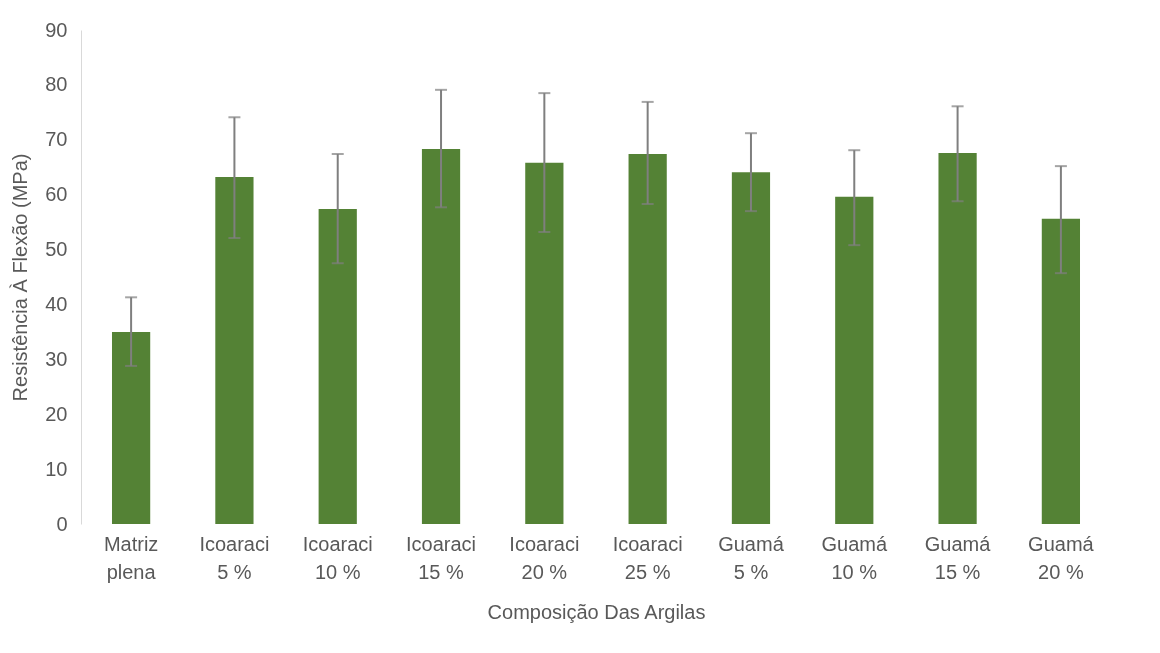 The image size is (1160, 653). What do you see at coordinates (131, 557) in the screenshot?
I see `x-tick-label: Matriz plena` at bounding box center [131, 557].